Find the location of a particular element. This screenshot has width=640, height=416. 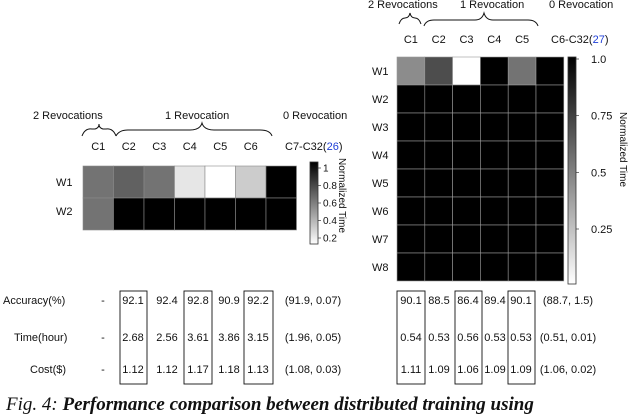

right-cell-r1-c3 is located at coordinates (466, 71).